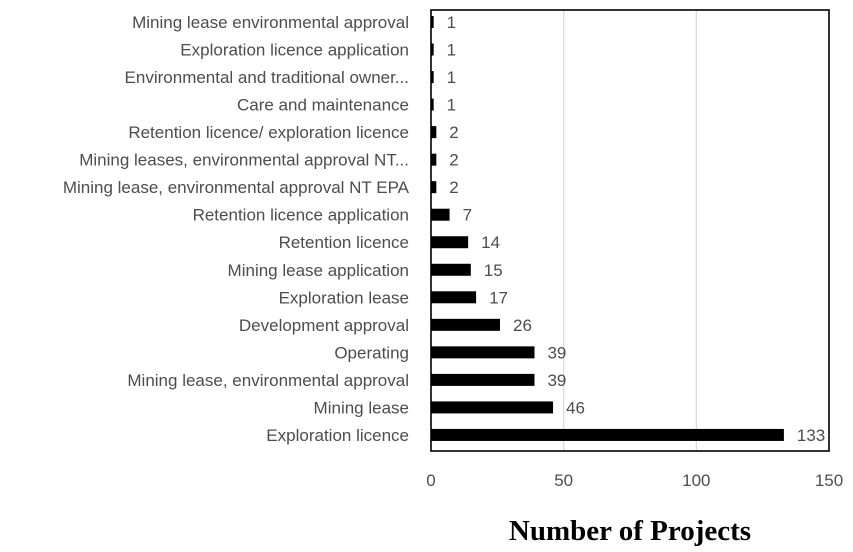 The image size is (853, 552). Describe the element at coordinates (318, 270) in the screenshot. I see `category-label: Mining lease application` at that location.